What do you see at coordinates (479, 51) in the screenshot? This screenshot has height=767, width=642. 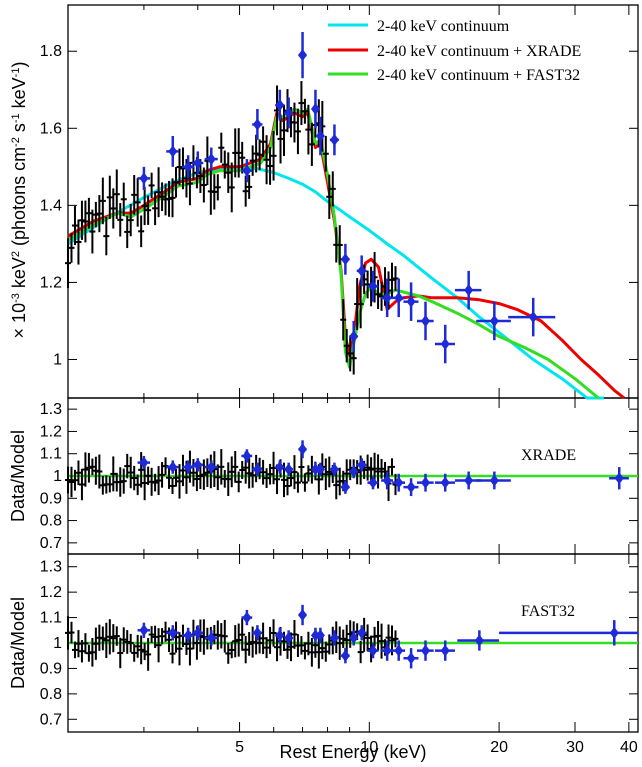 I see `legend-label-xrade: 2-40 keV continuum + XRADE` at bounding box center [479, 51].